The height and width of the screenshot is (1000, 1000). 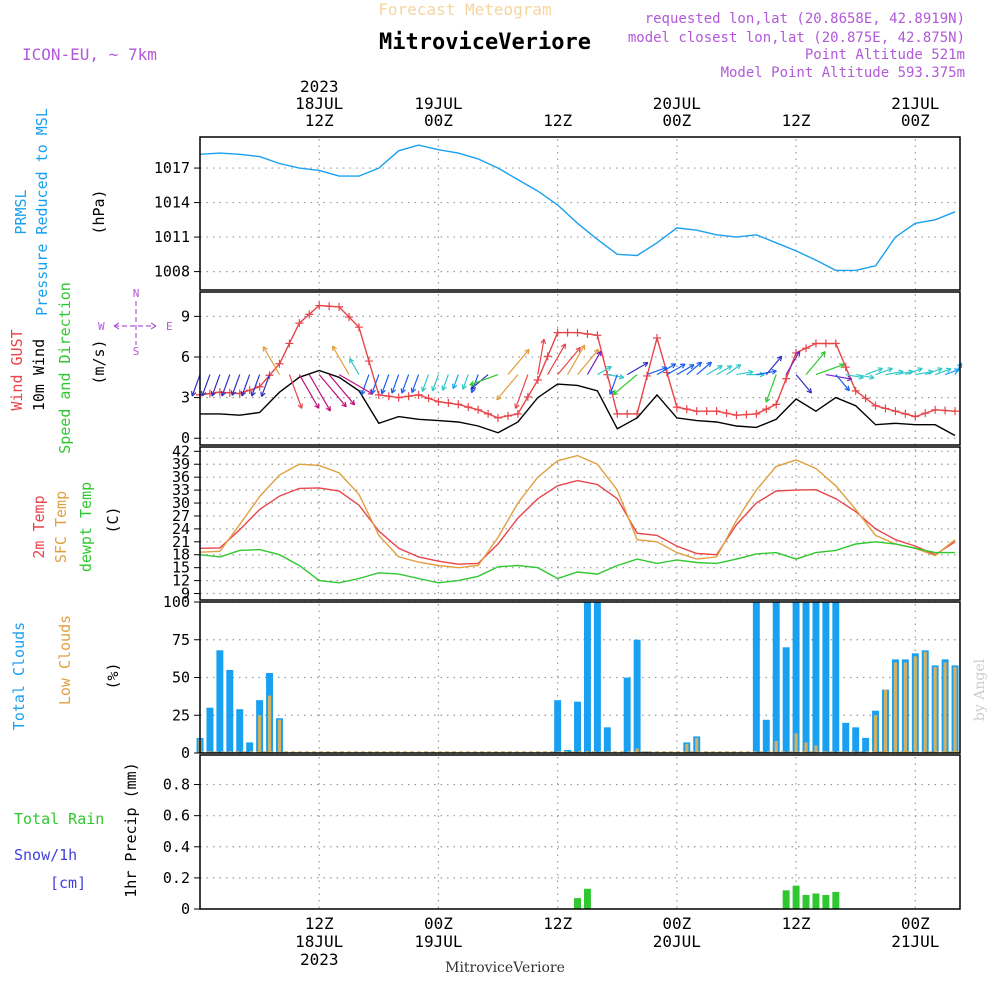 I want to click on time-label-top: 20JUL, so click(x=677, y=103).